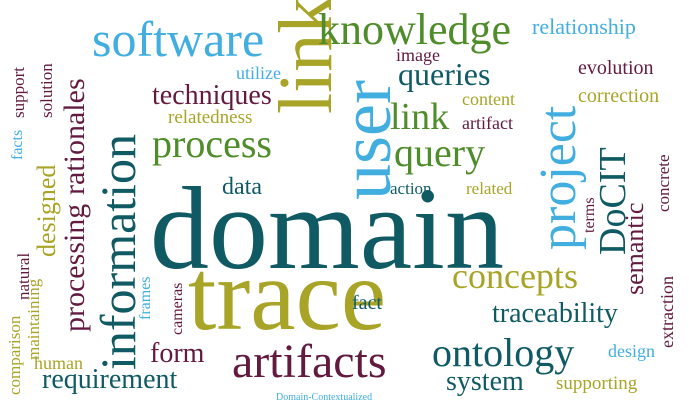 The width and height of the screenshot is (689, 408). I want to click on word-human: human, so click(58, 363).